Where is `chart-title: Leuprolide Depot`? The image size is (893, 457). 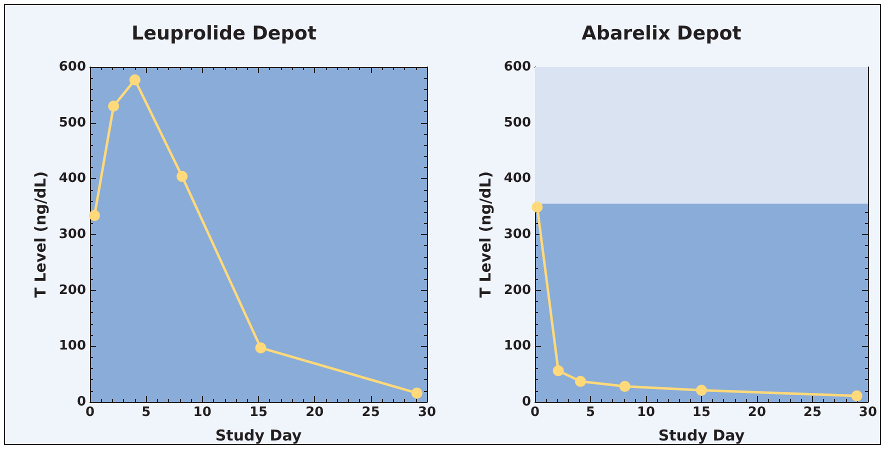 chart-title: Leuprolide Depot is located at coordinates (224, 33).